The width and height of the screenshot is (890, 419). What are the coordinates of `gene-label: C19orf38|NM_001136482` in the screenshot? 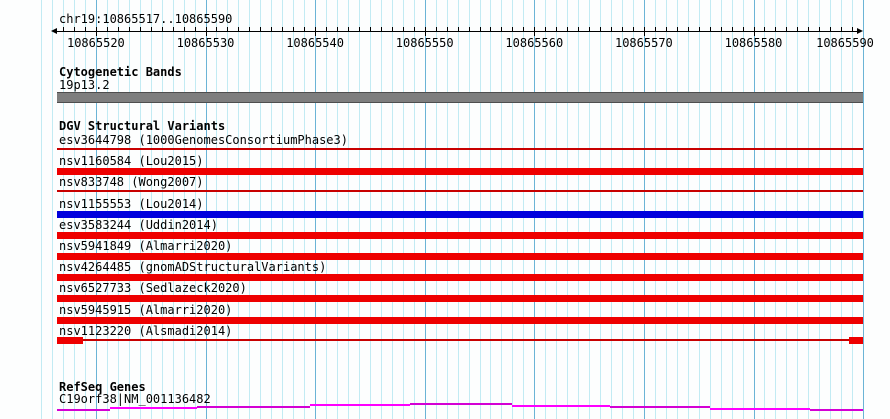 It's located at (135, 399).